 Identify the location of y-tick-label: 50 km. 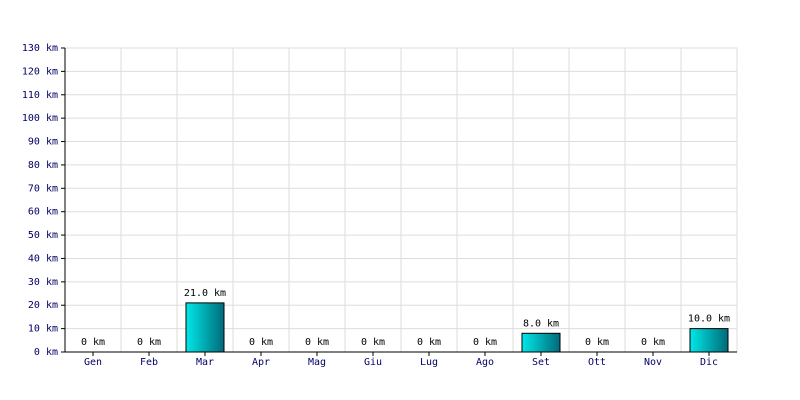
(43, 235).